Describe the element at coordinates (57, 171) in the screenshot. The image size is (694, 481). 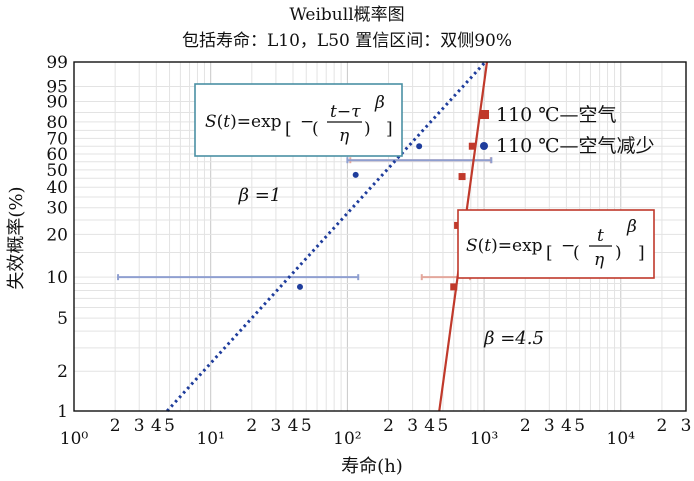
I see `y-tick-label: 50` at that location.